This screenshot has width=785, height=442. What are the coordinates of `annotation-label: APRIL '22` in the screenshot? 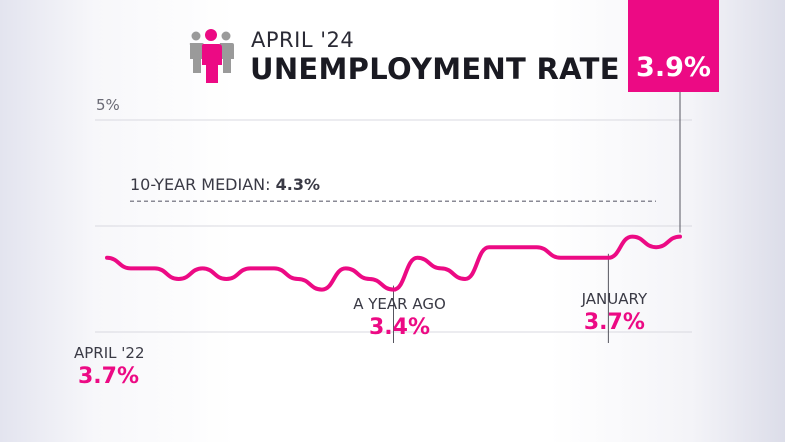 It's located at (109, 353).